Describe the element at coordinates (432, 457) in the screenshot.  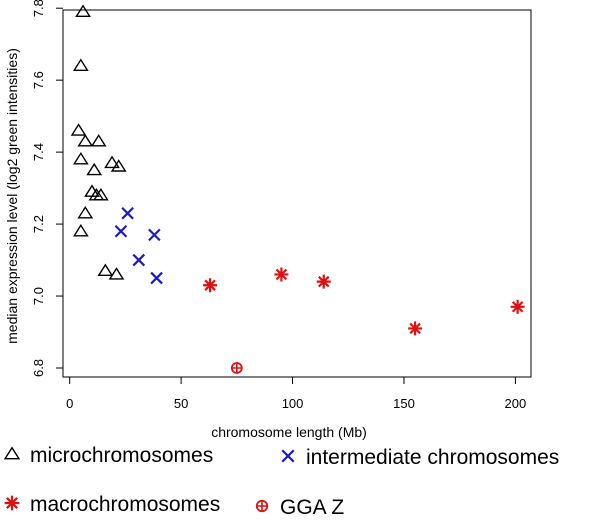
I see `legend-label: intermediate chromosomes` at that location.